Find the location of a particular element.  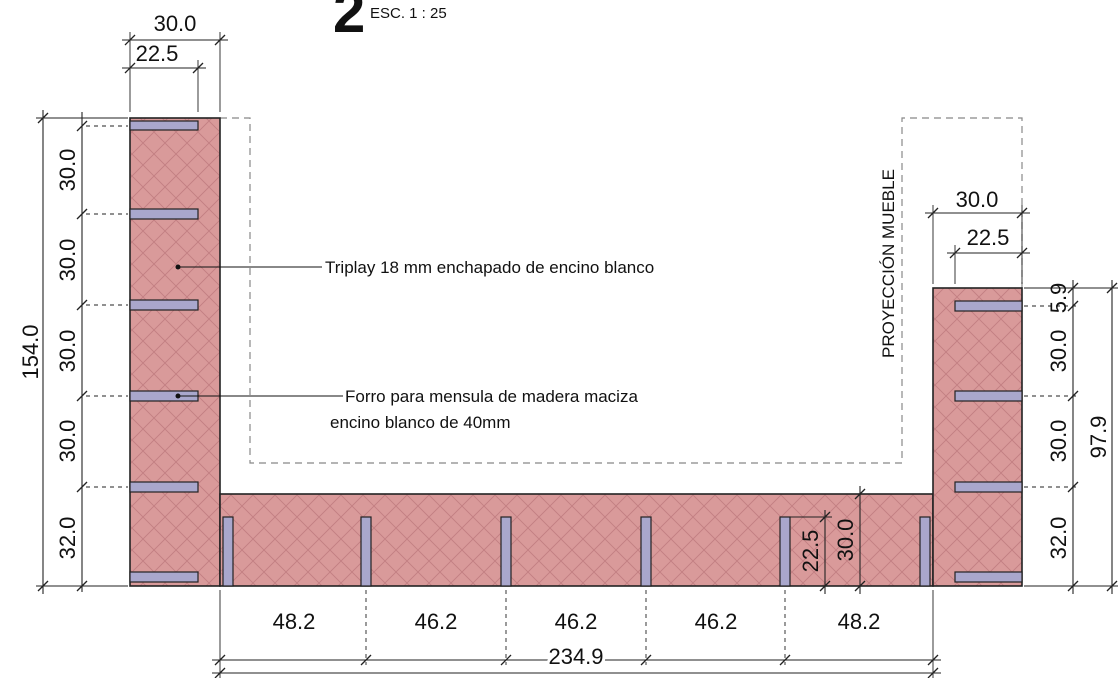

base-cleats is located at coordinates (576, 551).